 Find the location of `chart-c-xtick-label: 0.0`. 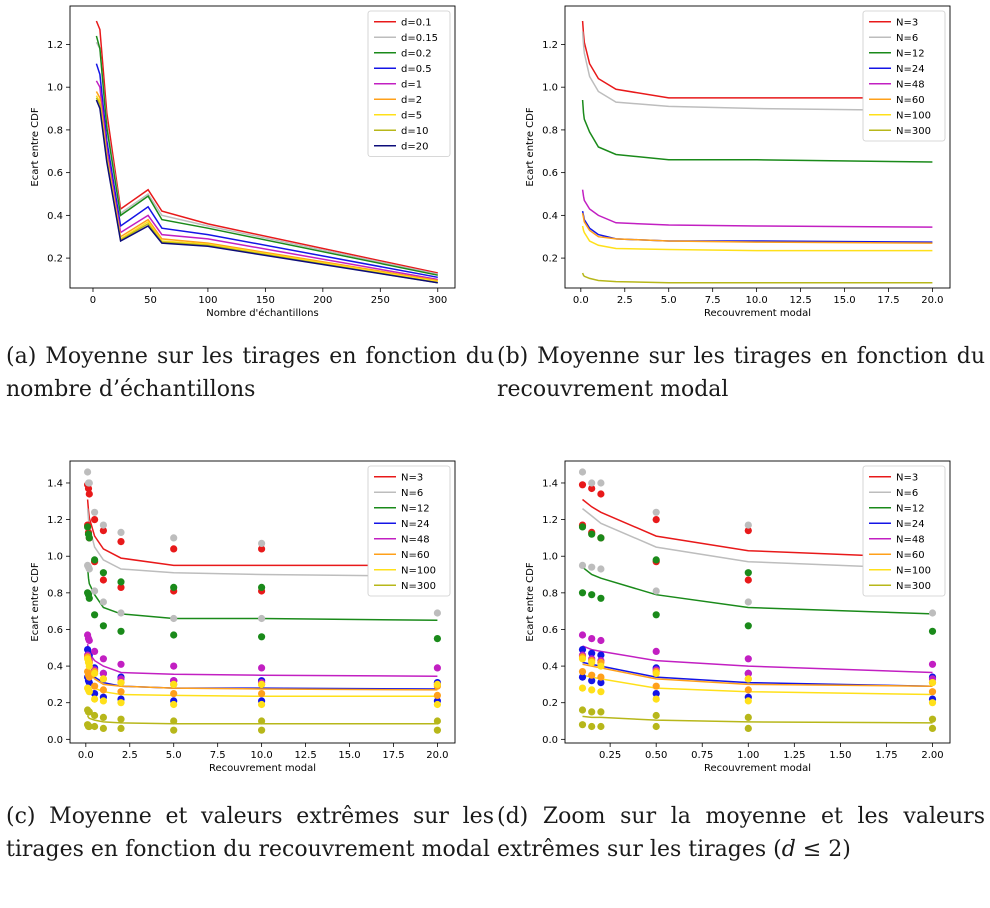

chart-c-xtick-label: 0.0 is located at coordinates (86, 755).